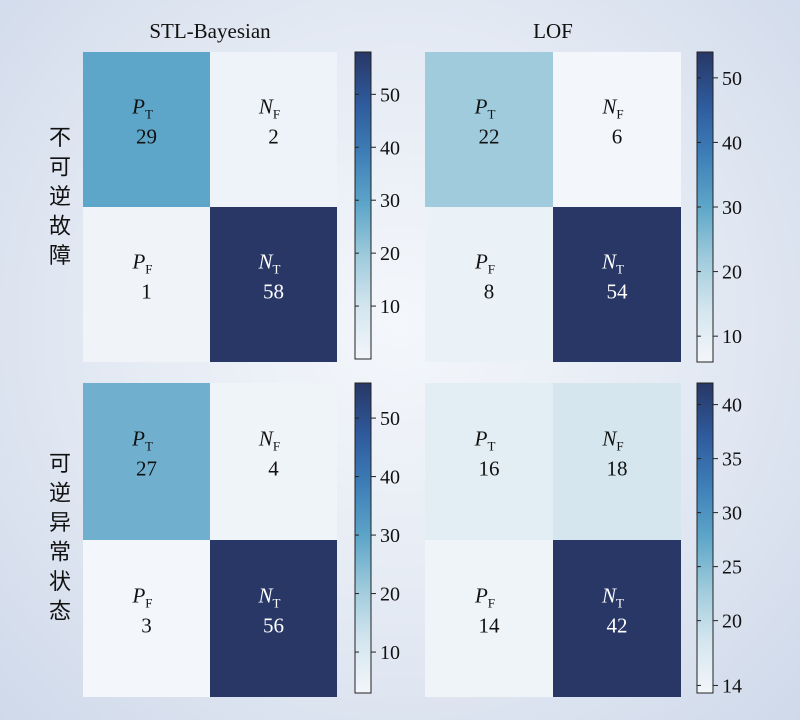 This screenshot has height=720, width=800. I want to click on cell-value: 2, so click(273, 137).